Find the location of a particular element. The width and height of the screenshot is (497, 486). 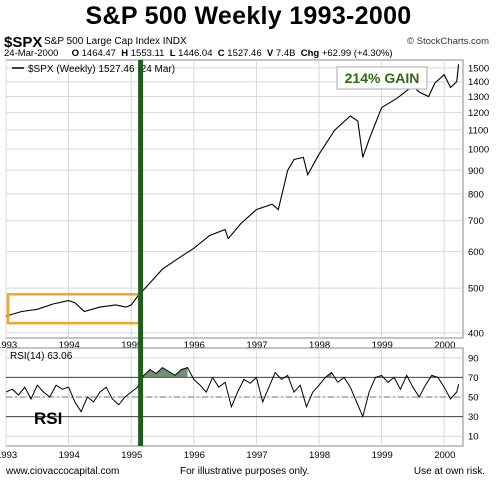

rsi-y-tick-label: 30 is located at coordinates (473, 417).